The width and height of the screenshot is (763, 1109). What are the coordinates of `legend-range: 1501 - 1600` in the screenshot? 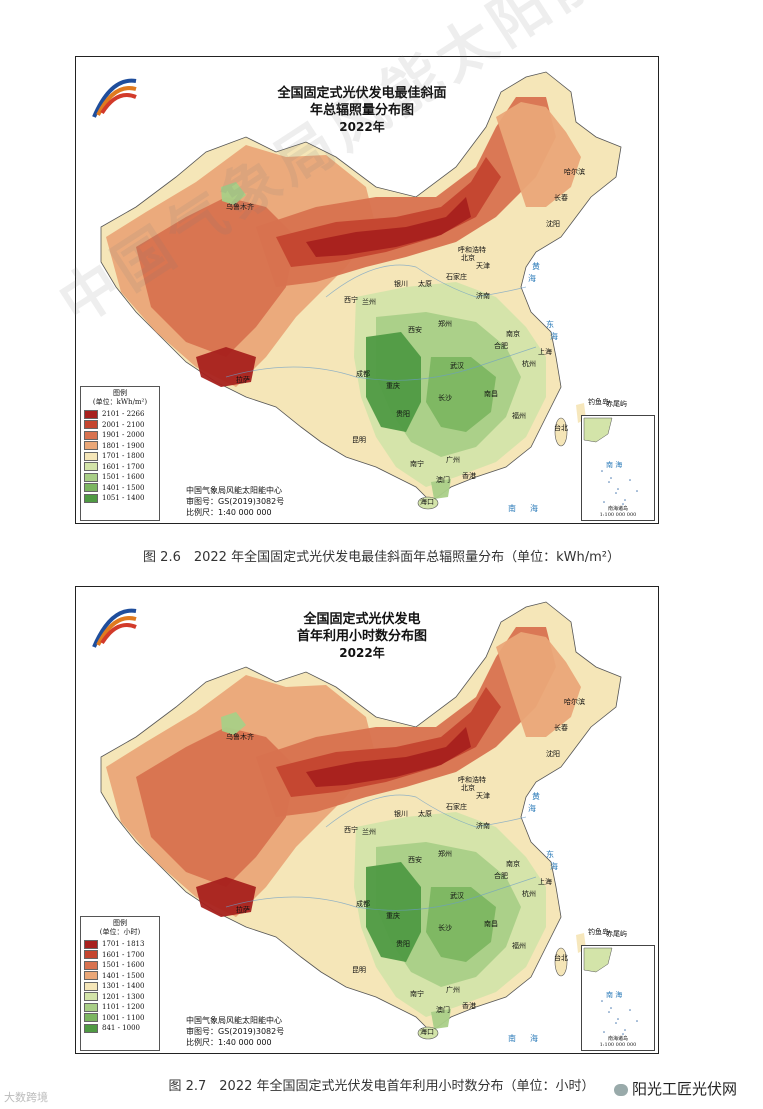 It's located at (123, 477).